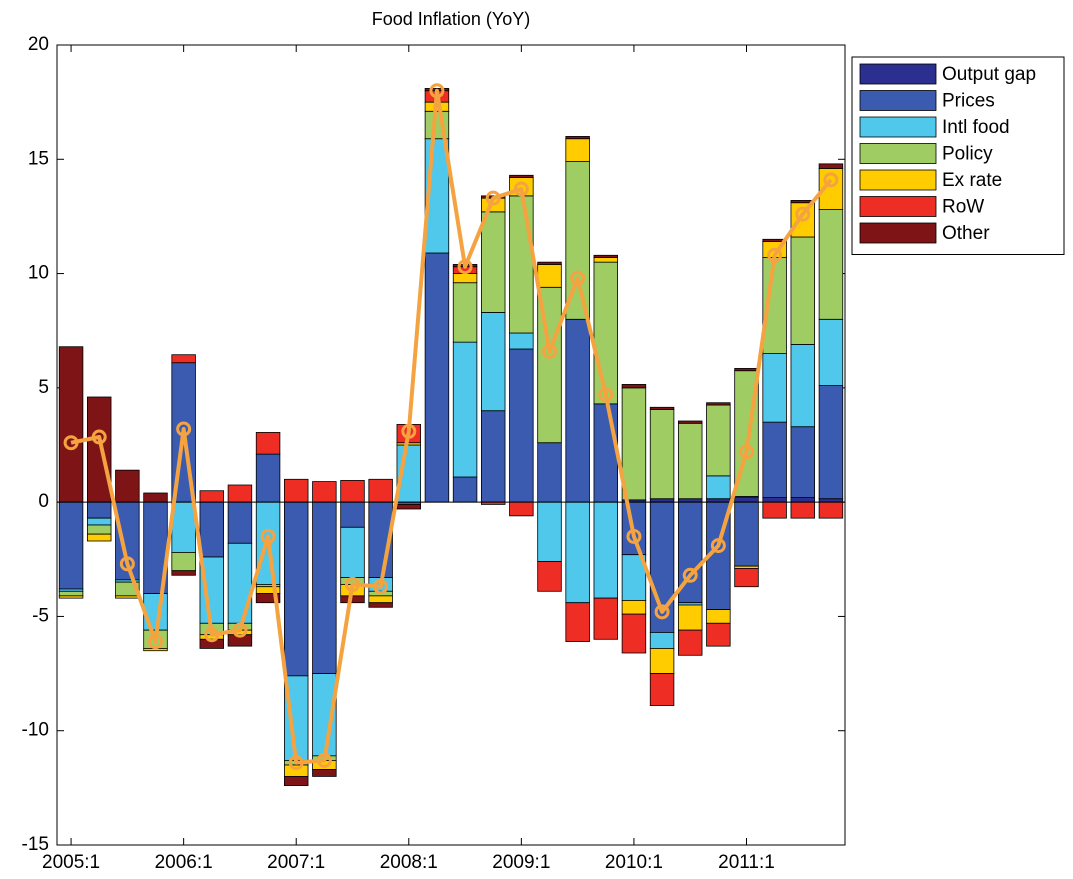  What do you see at coordinates (296, 862) in the screenshot?
I see `x-tick-label: 2007:1` at bounding box center [296, 862].